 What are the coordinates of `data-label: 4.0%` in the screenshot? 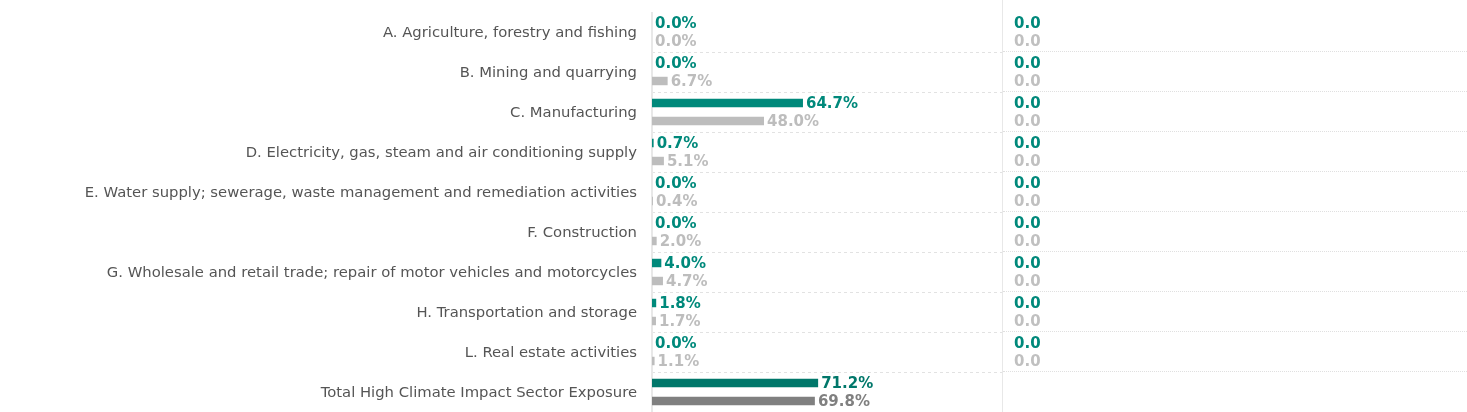 It's located at (685, 263).